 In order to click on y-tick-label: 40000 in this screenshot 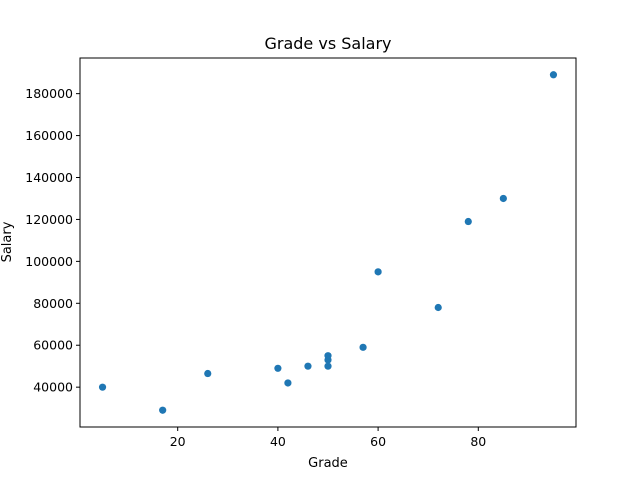, I will do `click(53, 387)`.